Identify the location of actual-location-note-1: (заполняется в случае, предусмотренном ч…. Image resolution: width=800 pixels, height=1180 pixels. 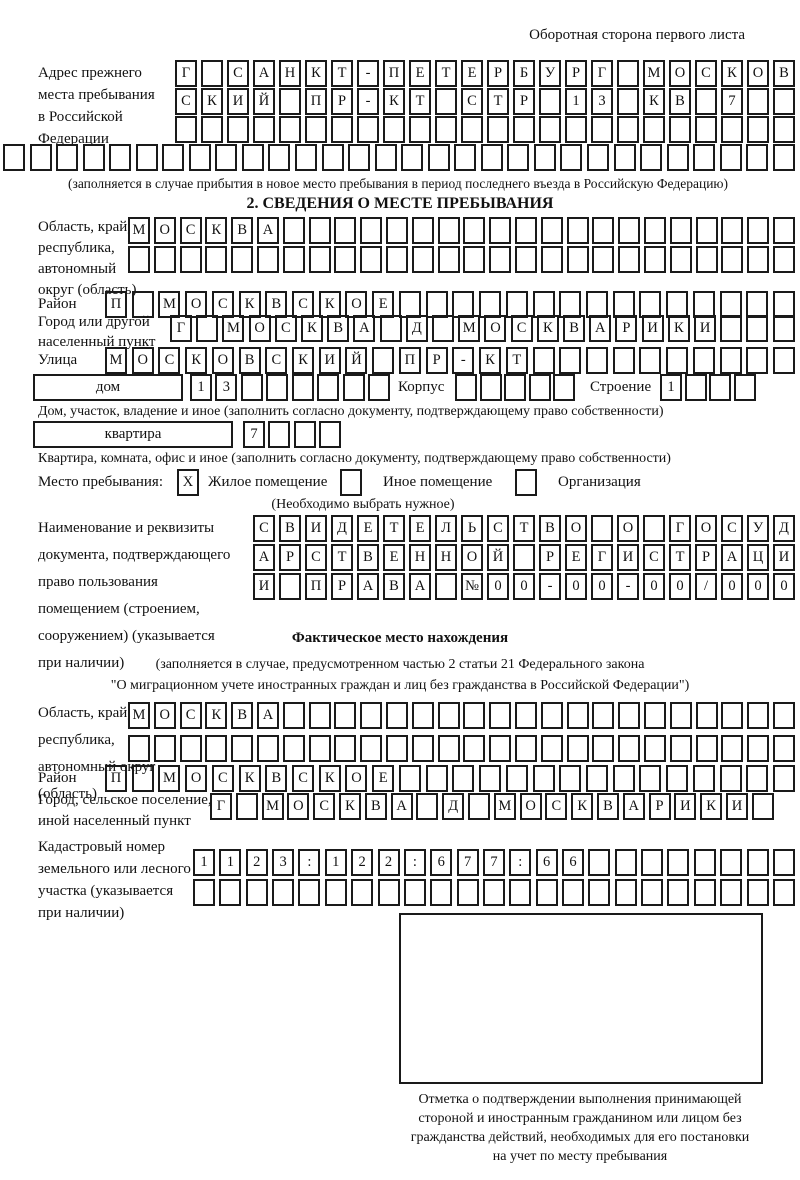
(400, 664).